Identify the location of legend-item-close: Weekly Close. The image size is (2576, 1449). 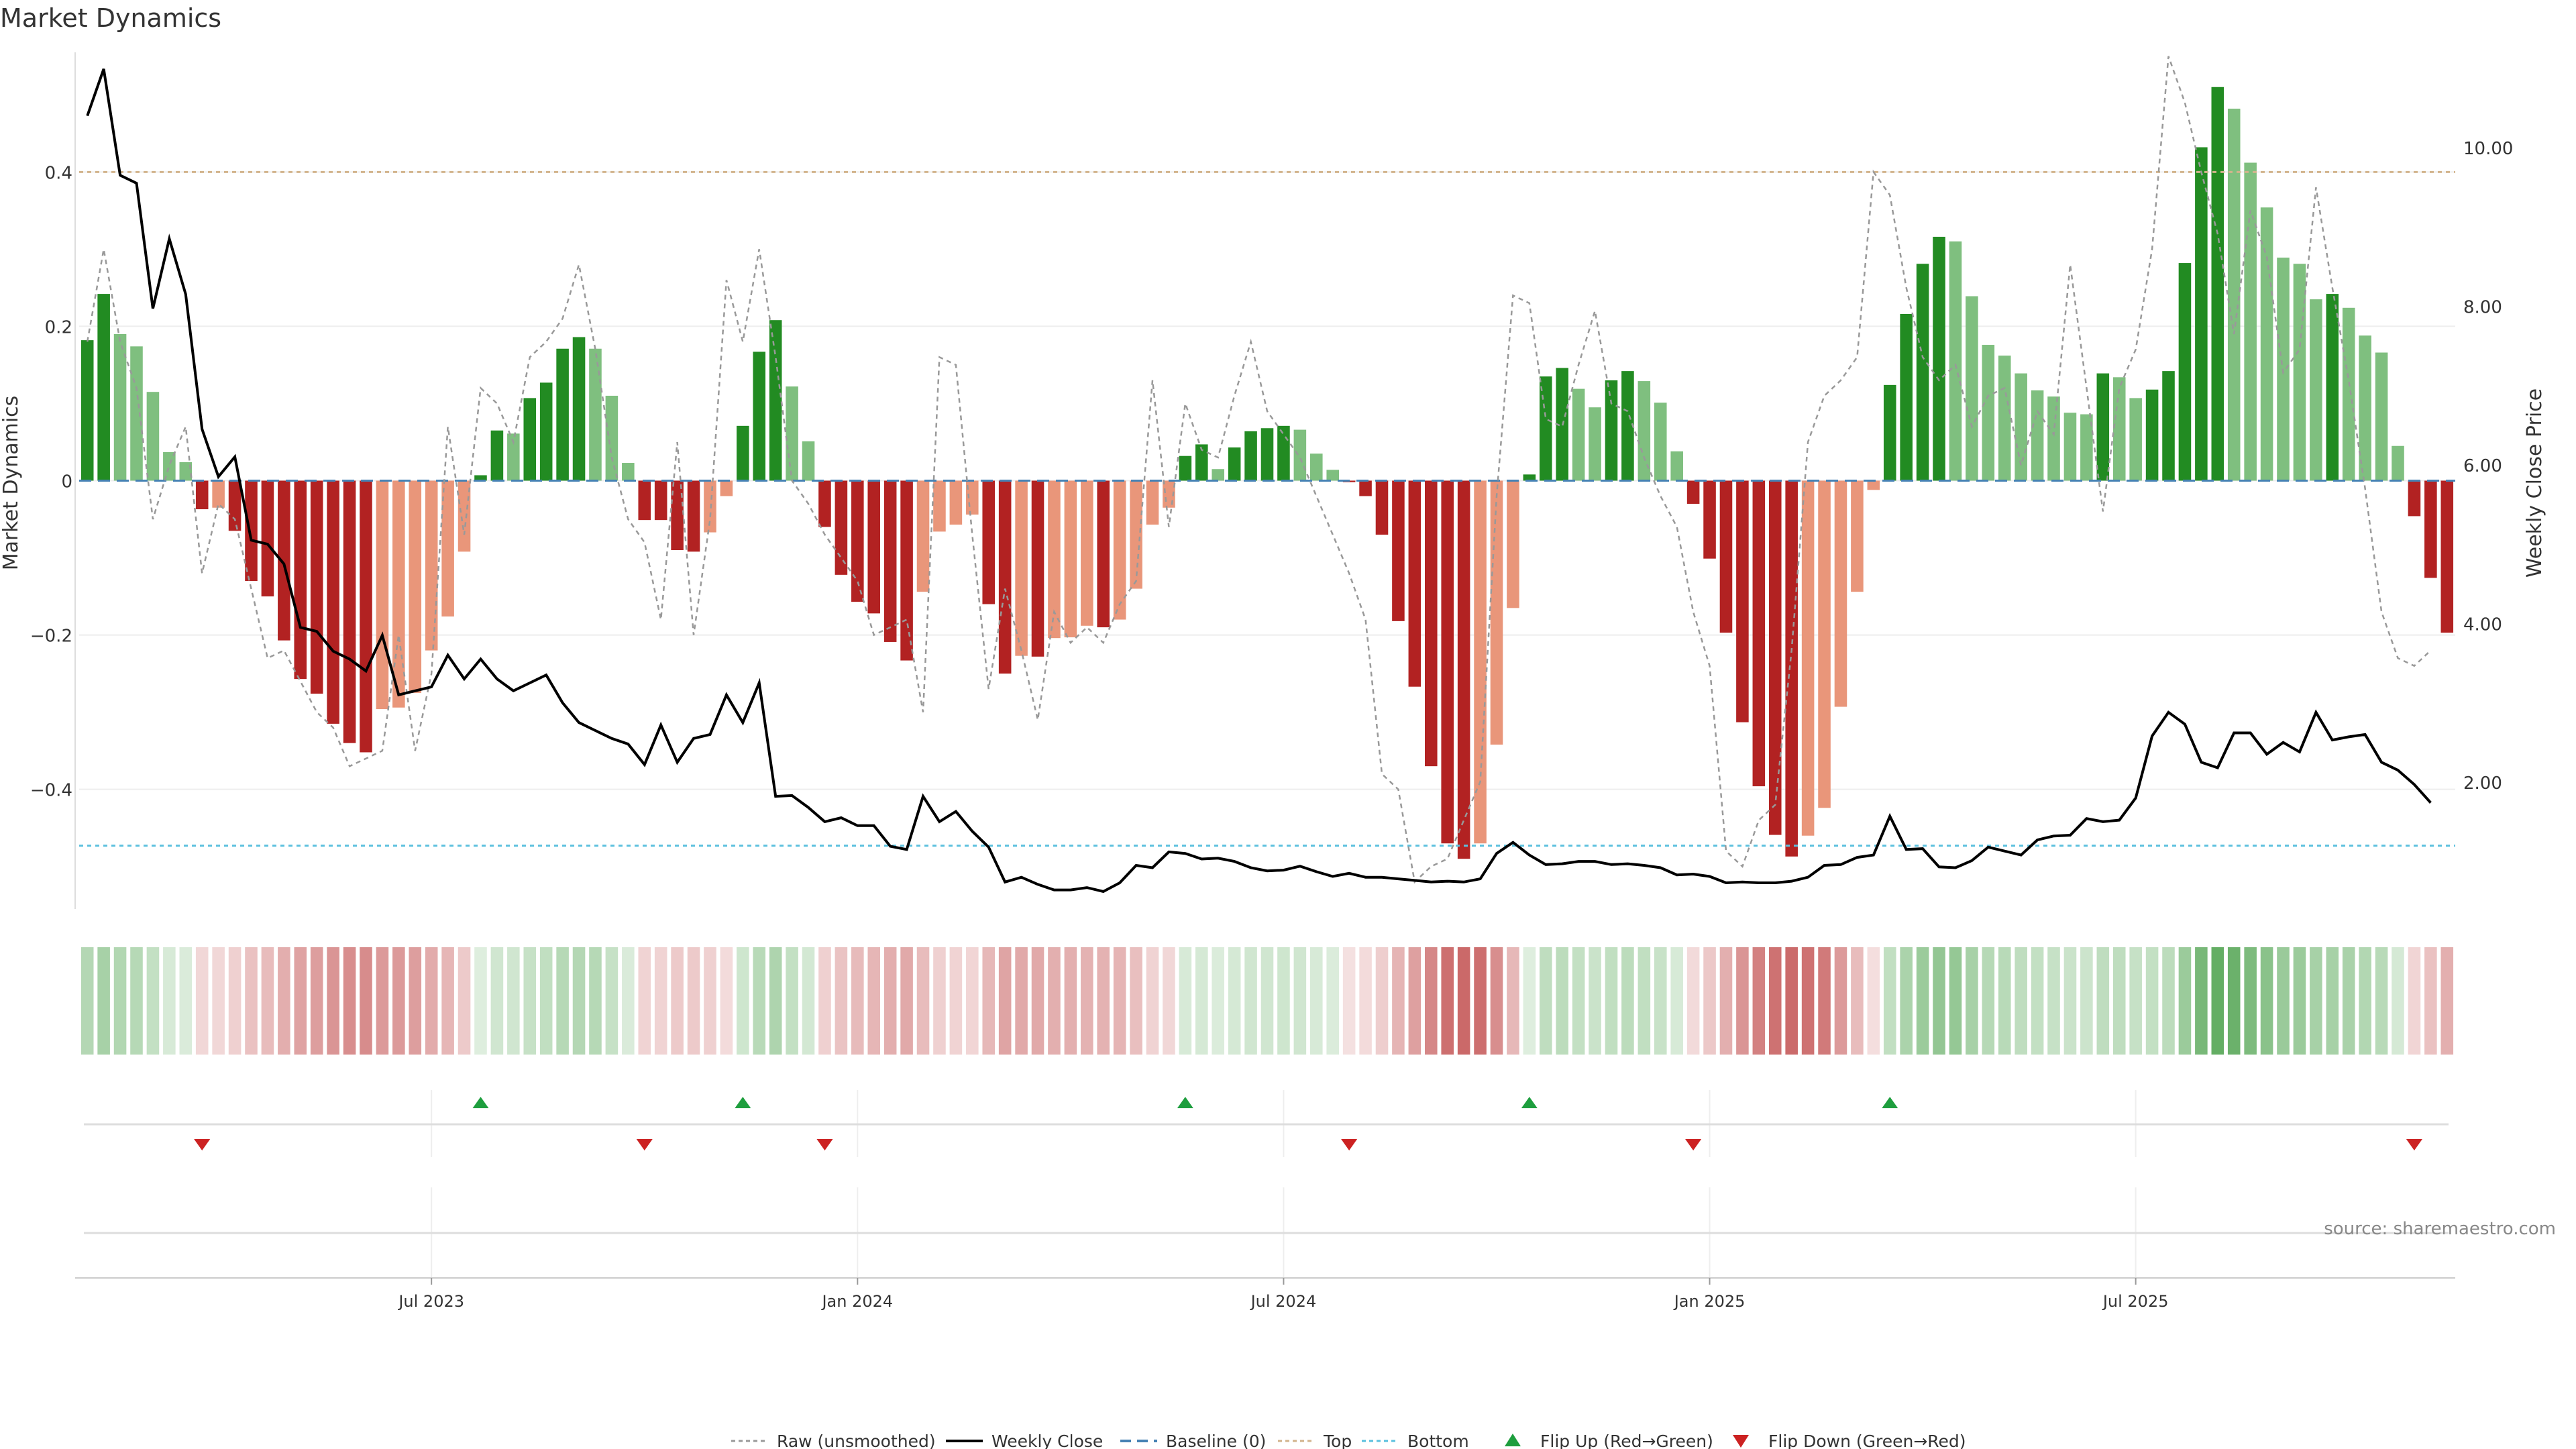
(1024, 1440).